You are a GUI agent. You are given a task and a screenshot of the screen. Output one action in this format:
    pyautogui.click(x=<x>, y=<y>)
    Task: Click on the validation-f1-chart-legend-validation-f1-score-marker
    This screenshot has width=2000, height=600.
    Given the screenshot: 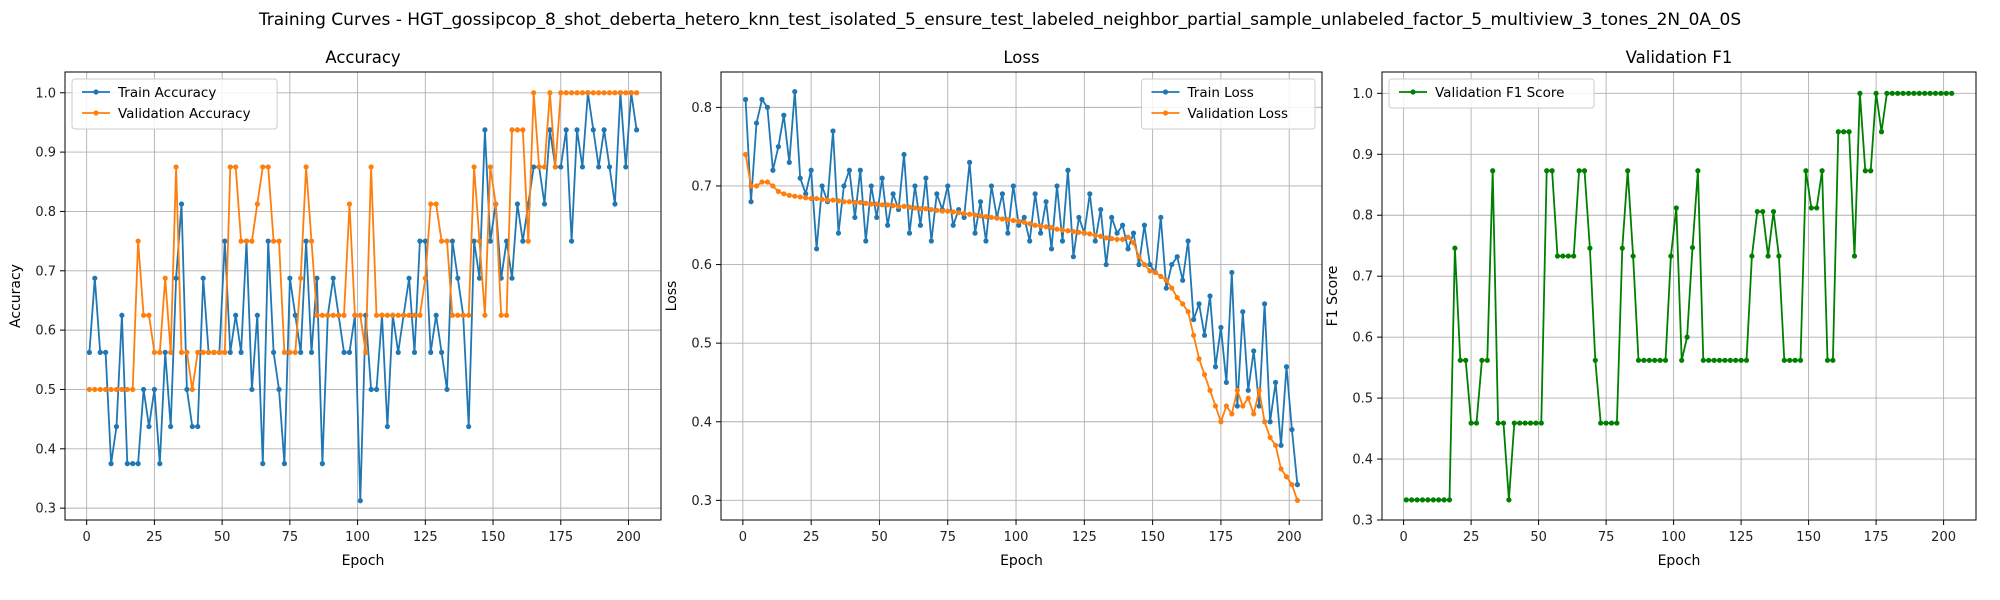 What is the action you would take?
    pyautogui.click(x=1413, y=92)
    